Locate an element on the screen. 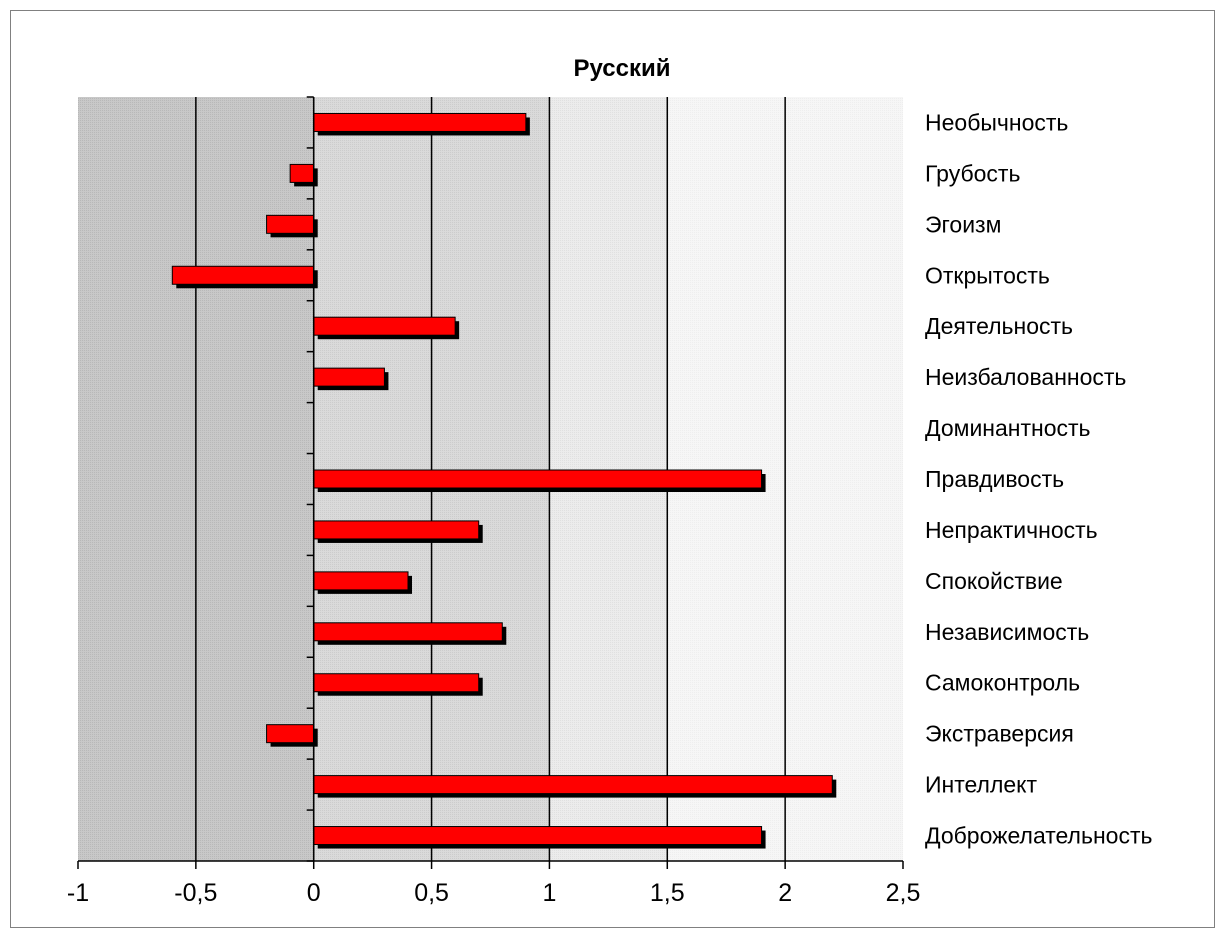 This screenshot has height=938, width=1221. category-label: Необычность is located at coordinates (996, 122).